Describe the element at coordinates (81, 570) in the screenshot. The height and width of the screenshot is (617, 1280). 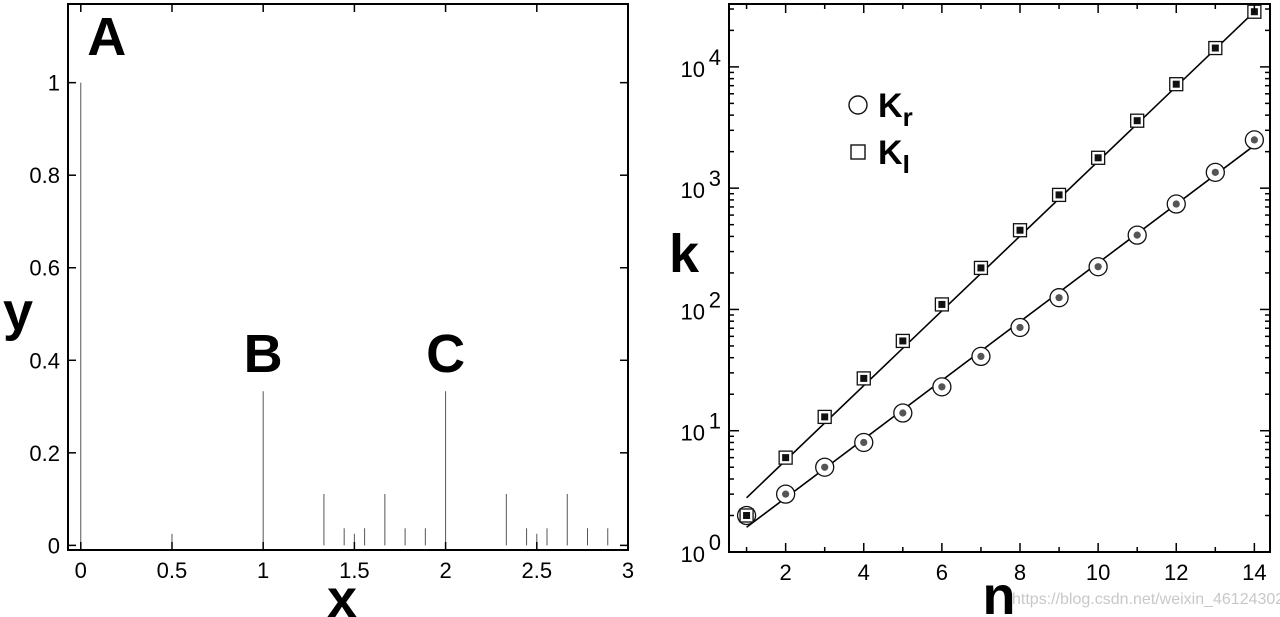
I see `x-tick-label: 0` at that location.